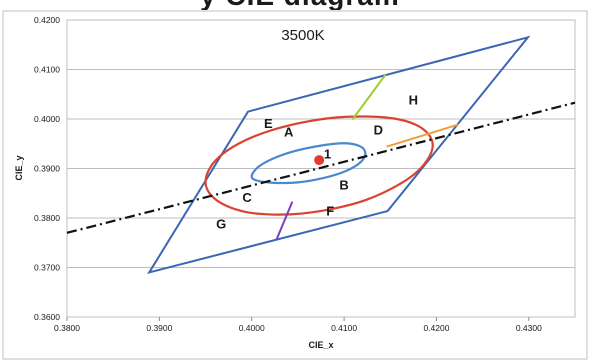 This screenshot has height=362, width=590. Describe the element at coordinates (319, 160) in the screenshot. I see `center-point` at that location.